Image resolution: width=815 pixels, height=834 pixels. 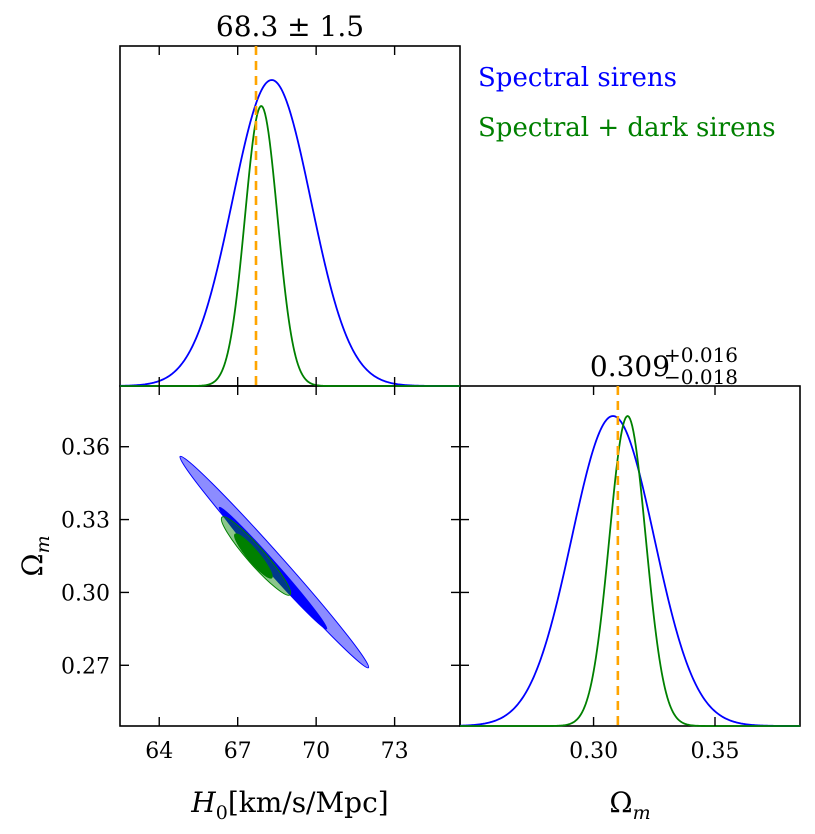 I want to click on h0-tick-label: 70, so click(x=316, y=751).